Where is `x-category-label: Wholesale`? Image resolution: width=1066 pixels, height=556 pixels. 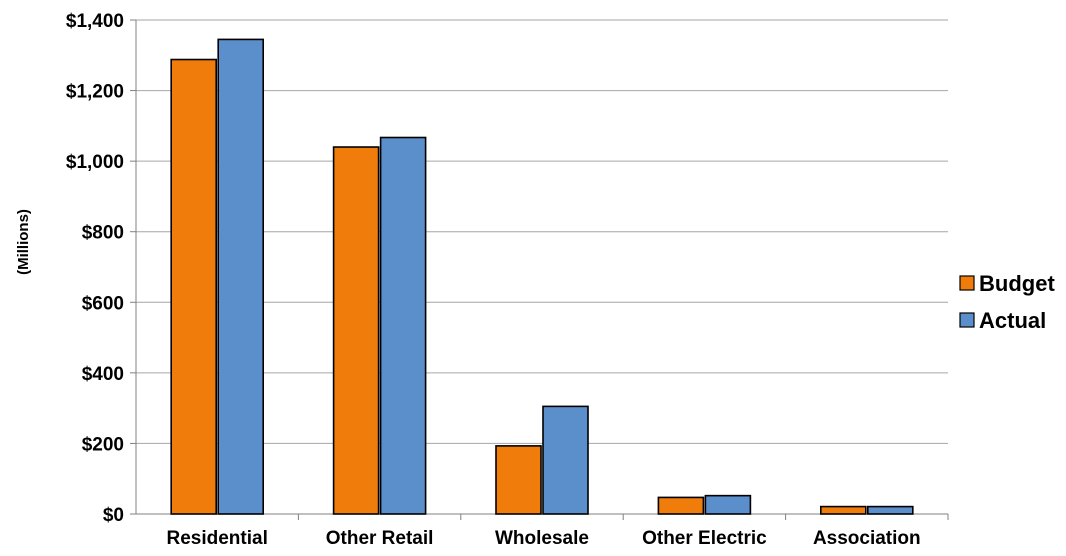 x-category-label: Wholesale is located at coordinates (542, 538).